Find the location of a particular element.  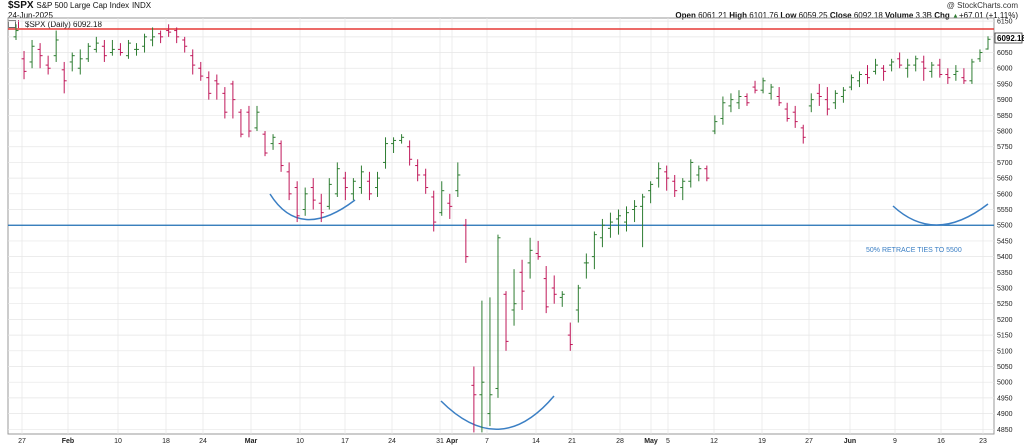

volume-label: Volume is located at coordinates (899, 15).